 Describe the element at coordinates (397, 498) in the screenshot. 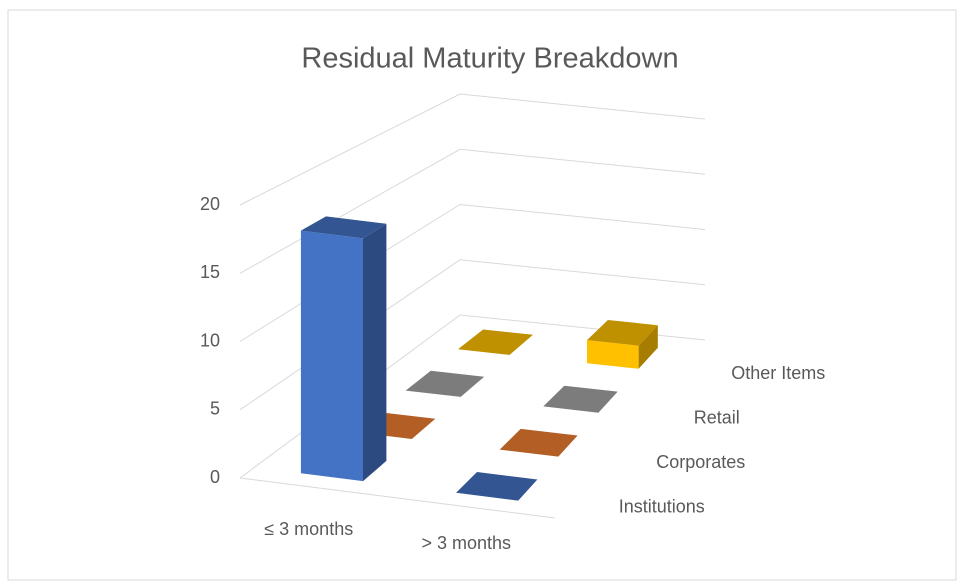

I see `floor-edge` at that location.